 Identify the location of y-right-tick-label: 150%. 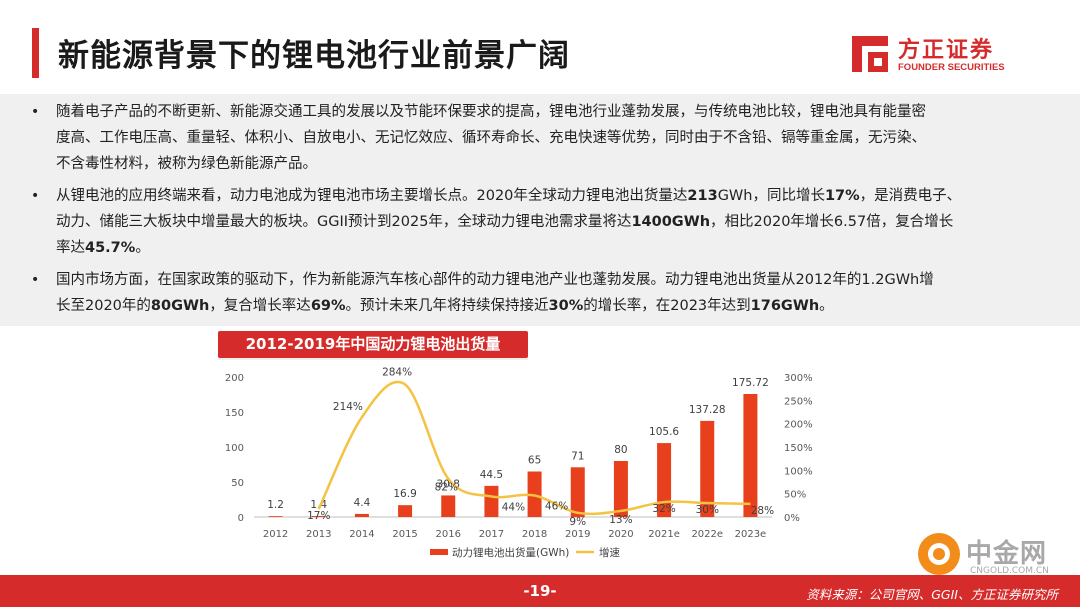
(798, 448).